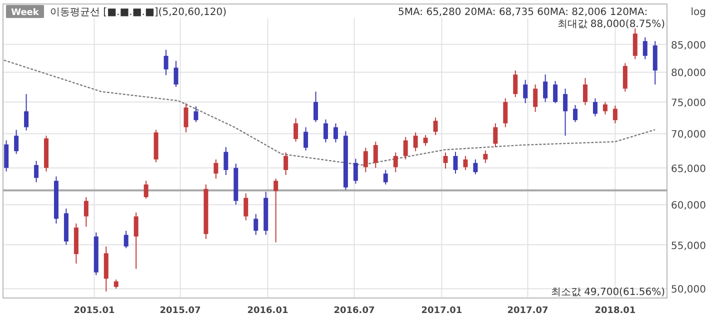 The image size is (720, 323). What do you see at coordinates (688, 169) in the screenshot?
I see `y-tick-label: 65,000` at bounding box center [688, 169].